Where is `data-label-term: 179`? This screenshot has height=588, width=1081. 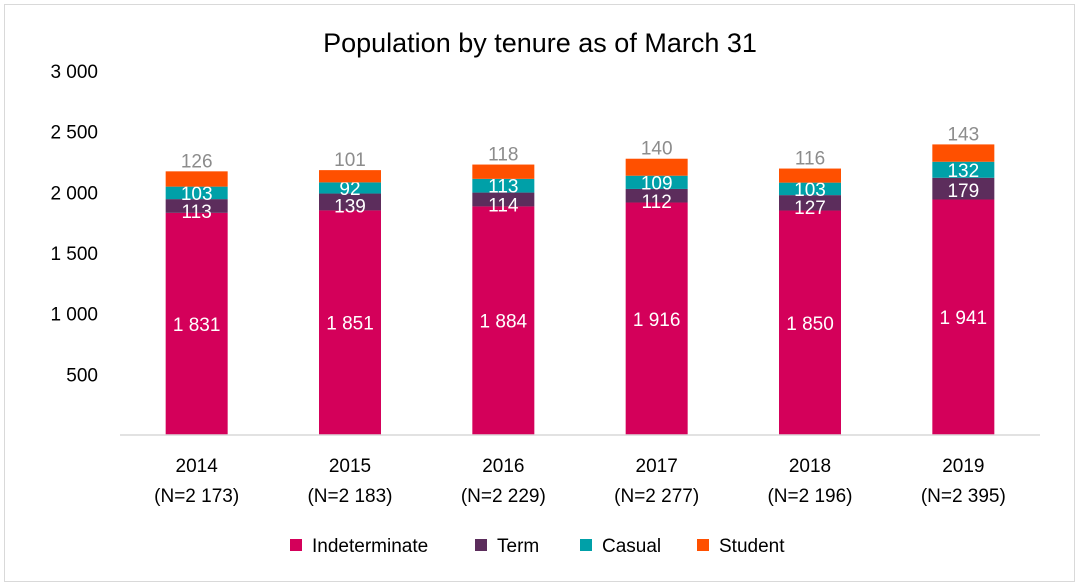 data-label-term: 179 is located at coordinates (963, 191).